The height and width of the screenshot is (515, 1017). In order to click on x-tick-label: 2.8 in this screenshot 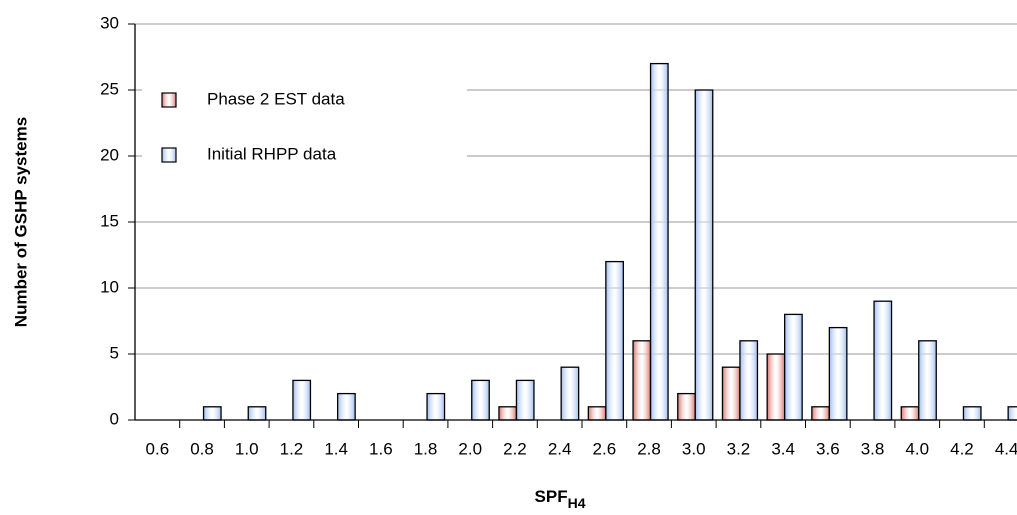, I will do `click(649, 448)`.